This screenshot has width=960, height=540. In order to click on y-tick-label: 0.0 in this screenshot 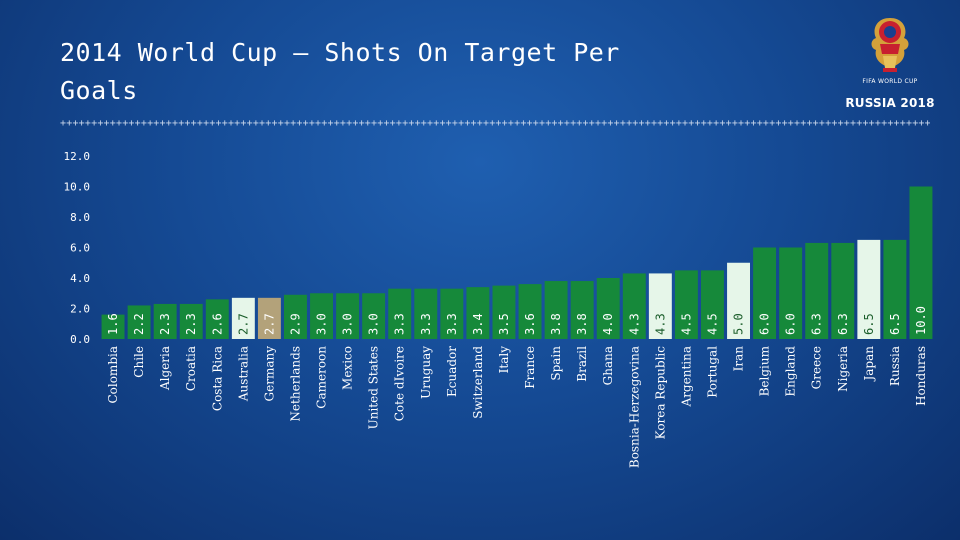, I will do `click(80, 339)`.